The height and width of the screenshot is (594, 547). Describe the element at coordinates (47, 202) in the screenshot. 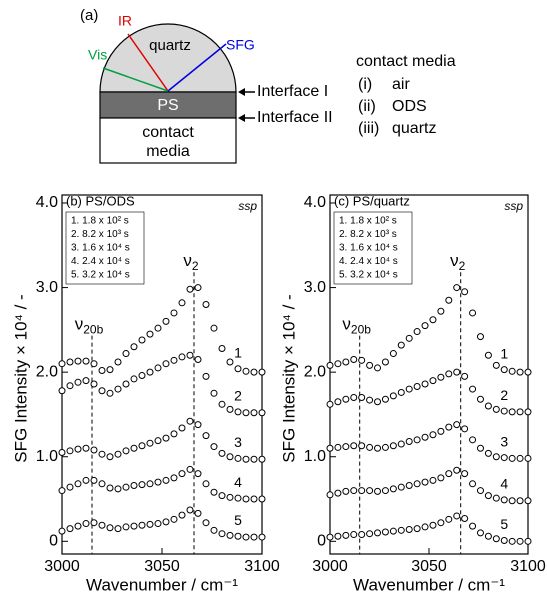

I see `y-tick-label: 4.0` at that location.